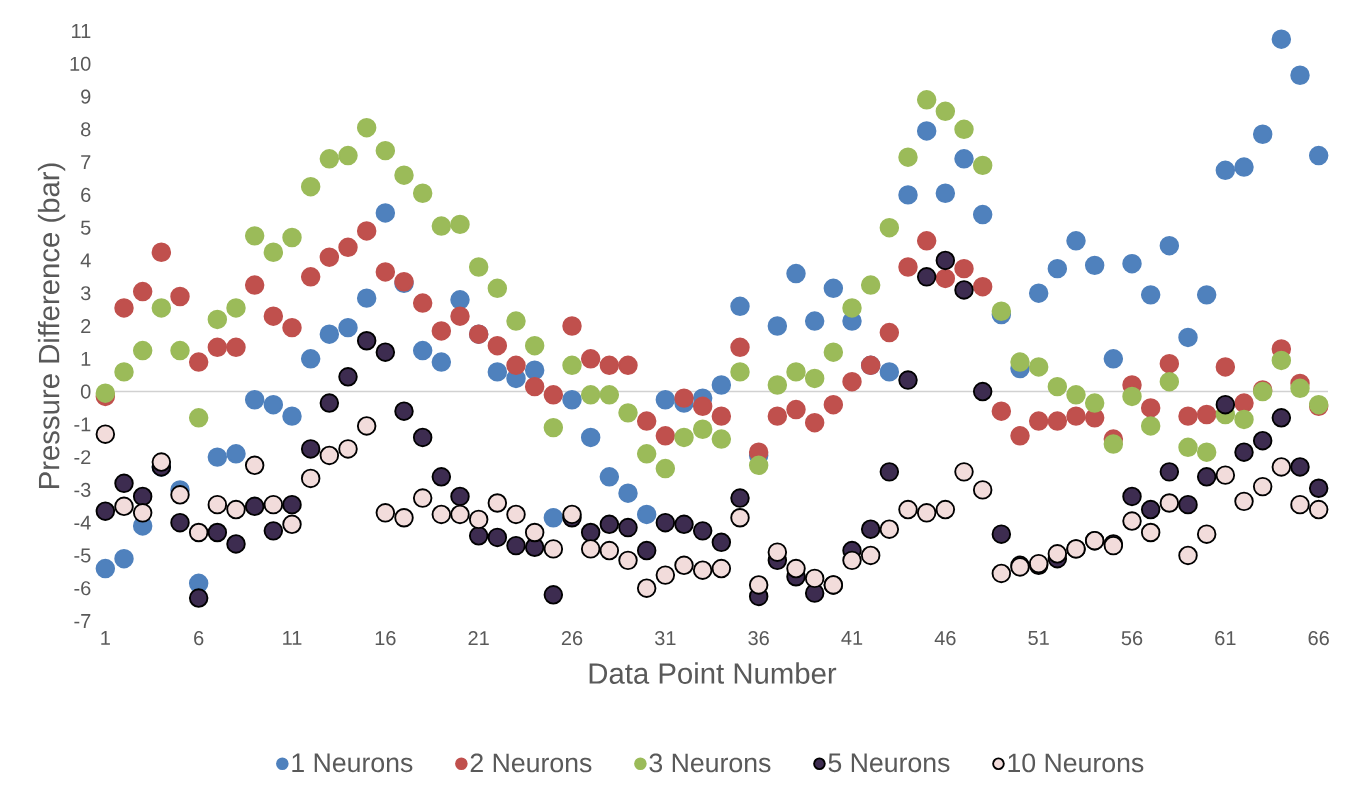 The width and height of the screenshot is (1349, 797). I want to click on x-tick-label: 1, so click(105, 638).